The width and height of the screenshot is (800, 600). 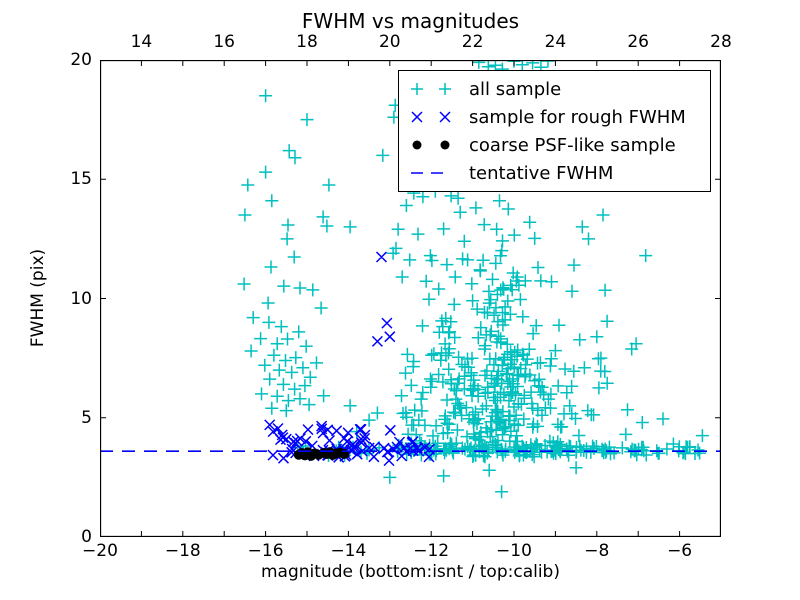 I want to click on legend-entry-rough-fwhm: sample for rough FWHM, so click(x=554, y=117).